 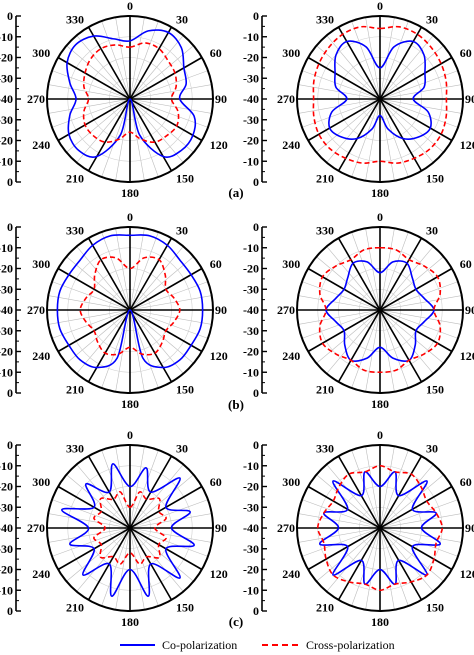 I want to click on panel-label-b: (b), so click(x=236, y=404).